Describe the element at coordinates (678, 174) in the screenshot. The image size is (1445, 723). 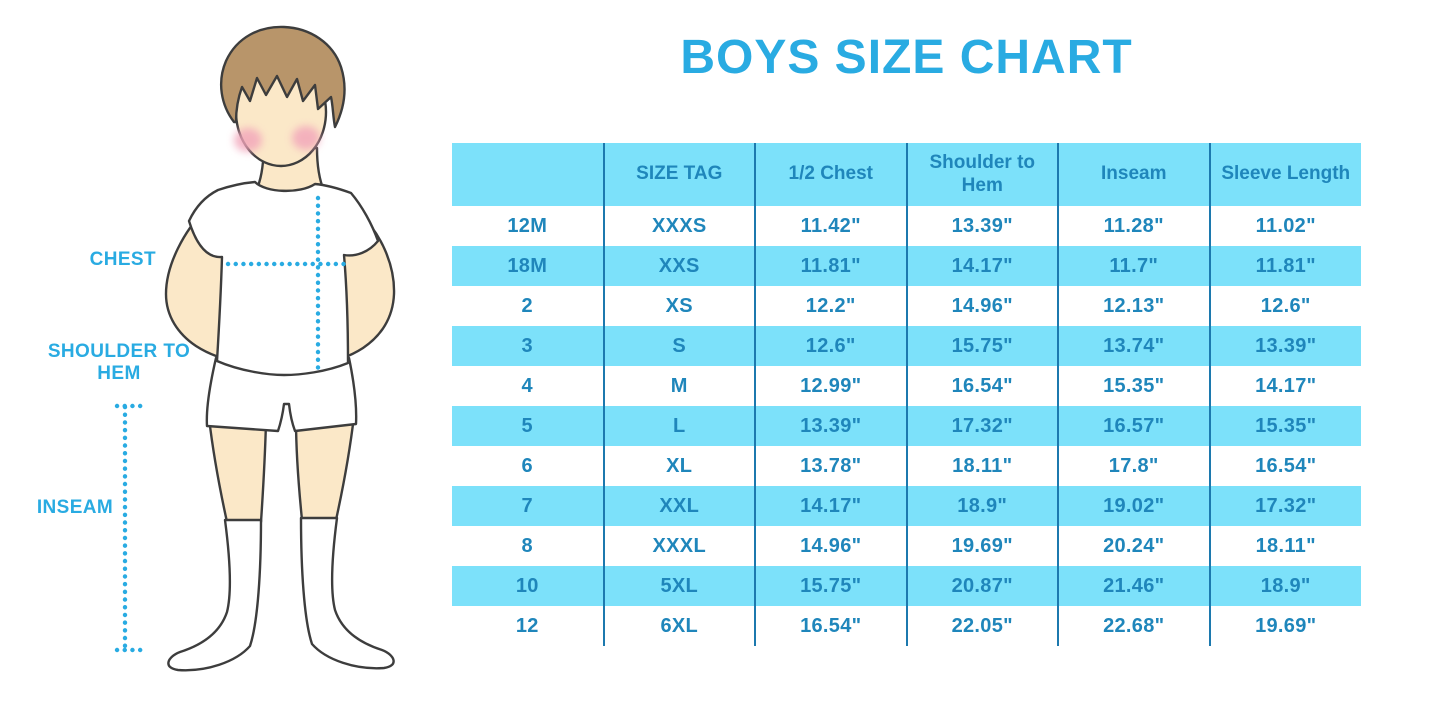
I see `header-size-tag: SIZE TAG` at that location.